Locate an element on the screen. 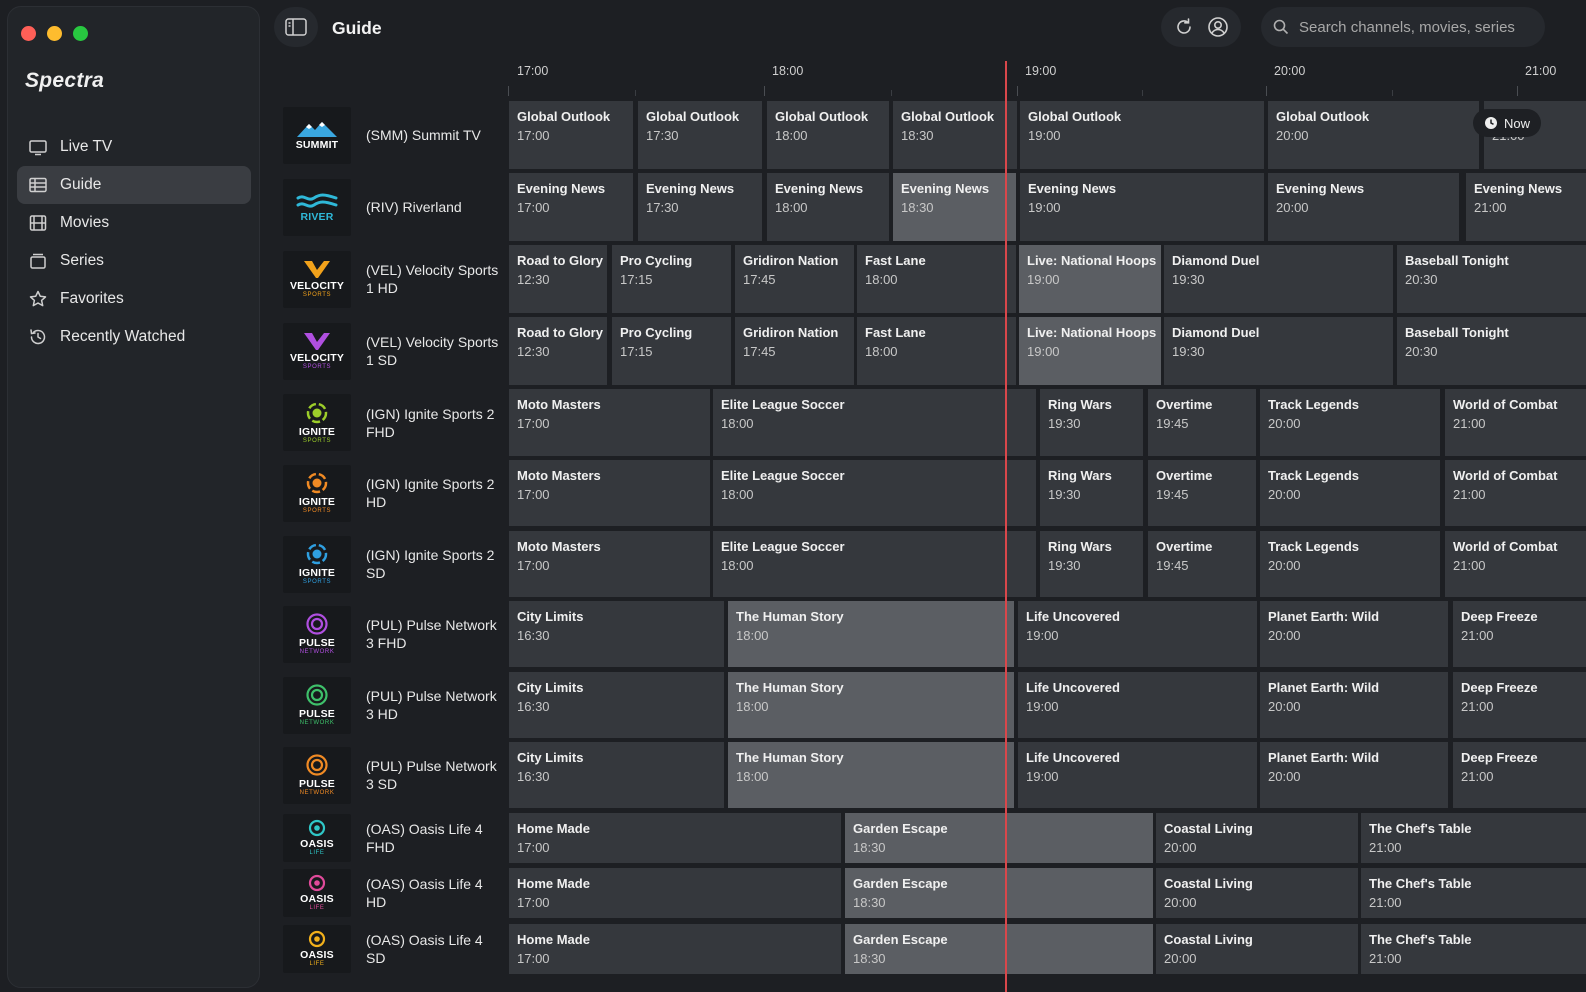  program-cell: Evening News 20:00 is located at coordinates (1363, 207).